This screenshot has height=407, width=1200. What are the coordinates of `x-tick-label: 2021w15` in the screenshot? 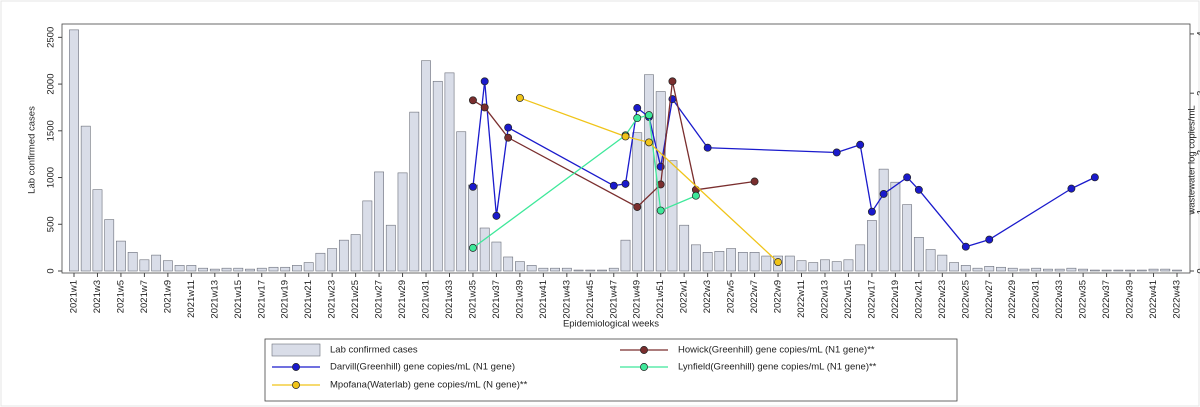 It's located at (238, 299).